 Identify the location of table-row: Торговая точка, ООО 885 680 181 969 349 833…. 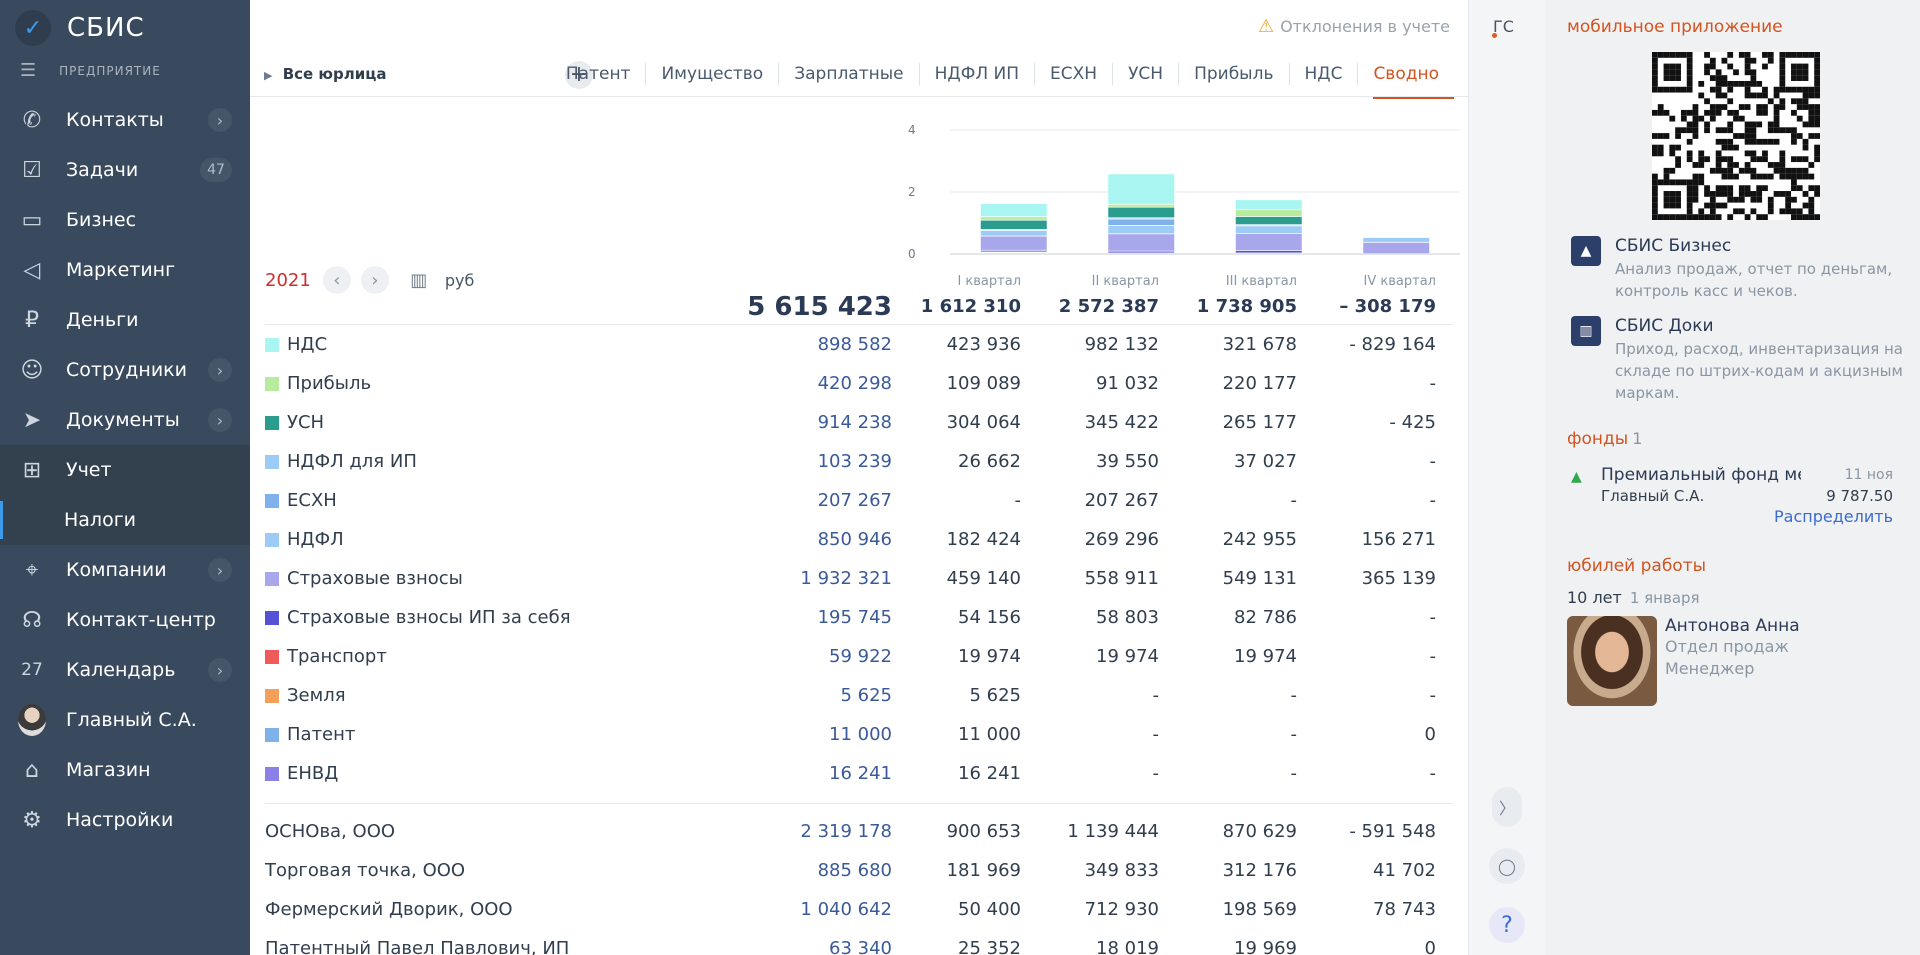
(859, 871).